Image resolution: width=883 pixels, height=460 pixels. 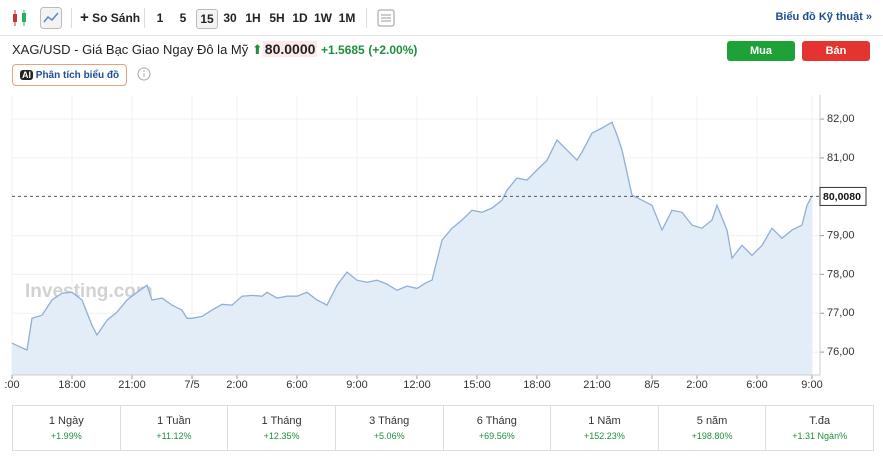 I want to click on period-label: 1 Năm, so click(x=604, y=421).